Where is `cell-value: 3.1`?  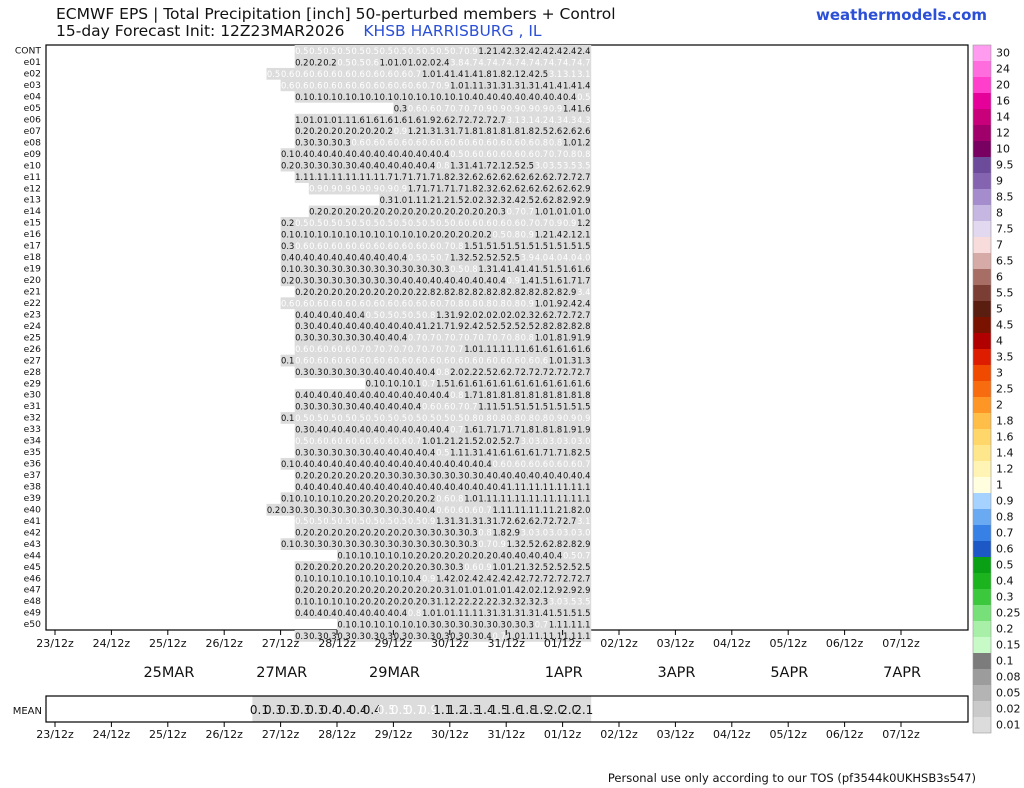
cell-value: 3.1 is located at coordinates (527, 120).